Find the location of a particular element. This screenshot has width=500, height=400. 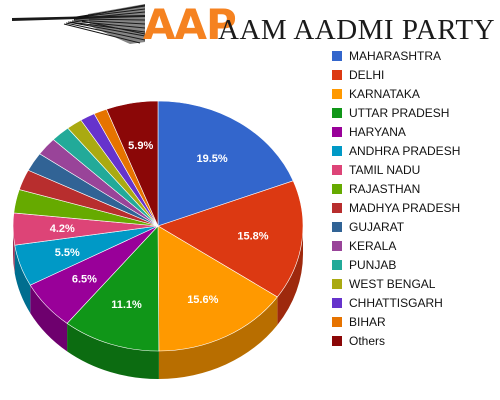

pie-slice-delhi is located at coordinates (230, 239).